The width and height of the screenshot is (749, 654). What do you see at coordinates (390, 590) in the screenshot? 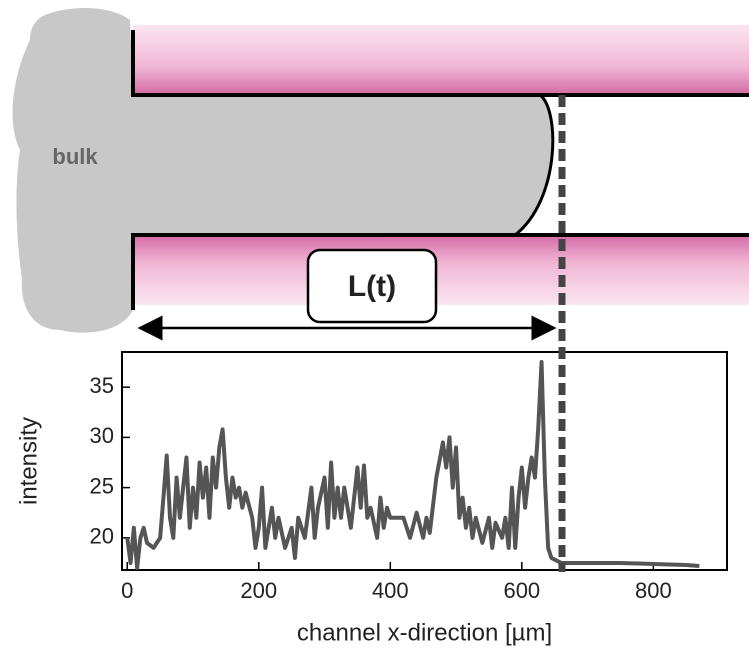
I see `x-tick-label: 400` at bounding box center [390, 590].